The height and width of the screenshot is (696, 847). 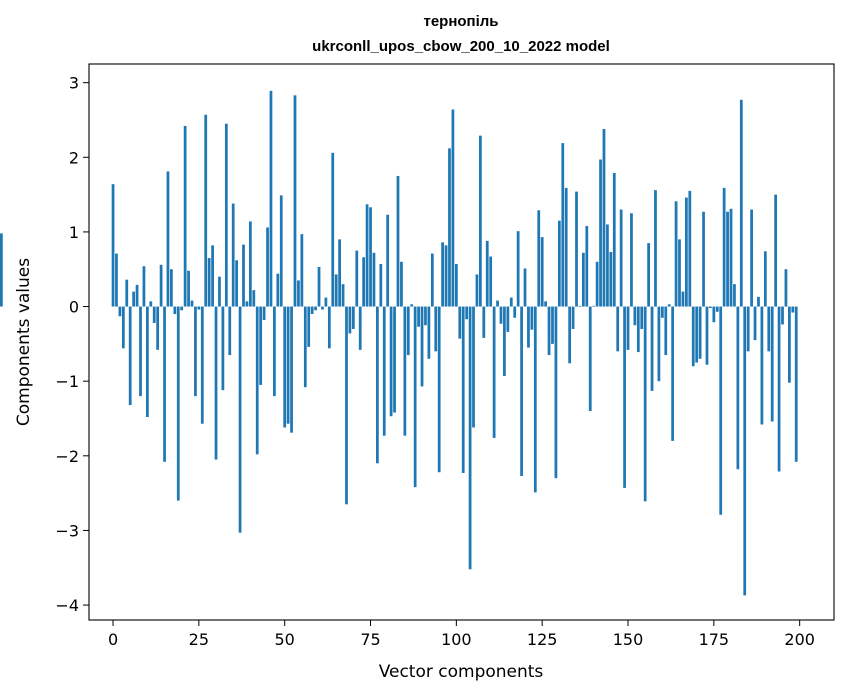 I want to click on y-tick-label: 0, so click(x=74, y=307).